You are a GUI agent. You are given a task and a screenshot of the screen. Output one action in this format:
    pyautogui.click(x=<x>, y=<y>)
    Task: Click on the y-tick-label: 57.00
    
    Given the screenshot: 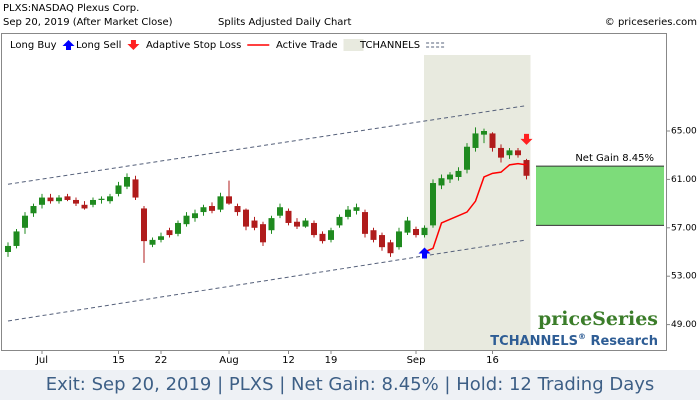 What is the action you would take?
    pyautogui.click(x=684, y=228)
    